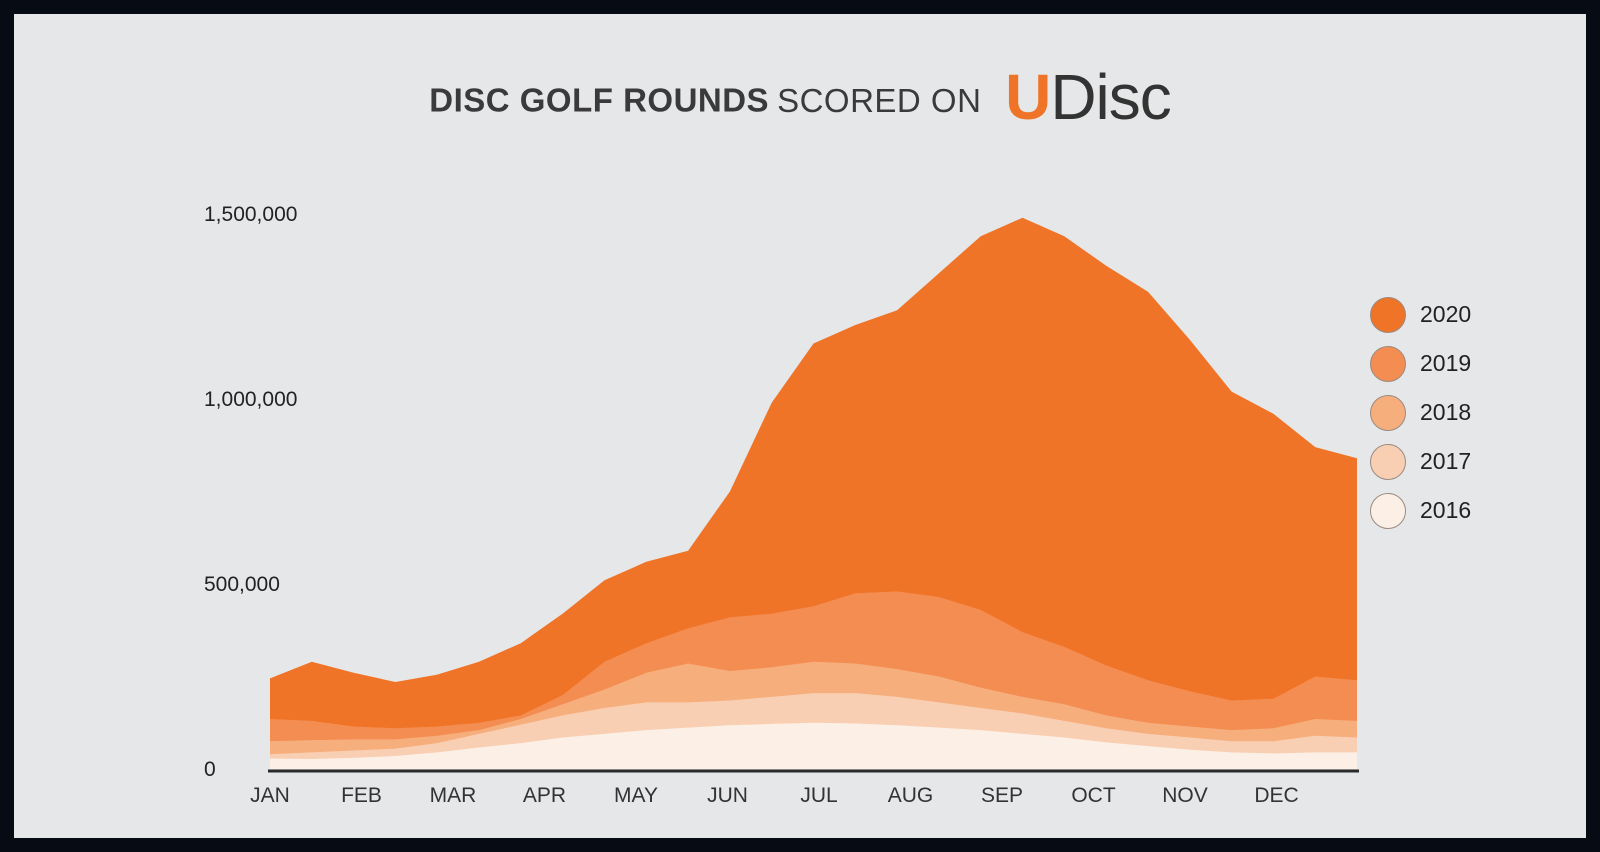 This screenshot has height=852, width=1600. What do you see at coordinates (879, 100) in the screenshot?
I see `title-light: SCORED ON` at bounding box center [879, 100].